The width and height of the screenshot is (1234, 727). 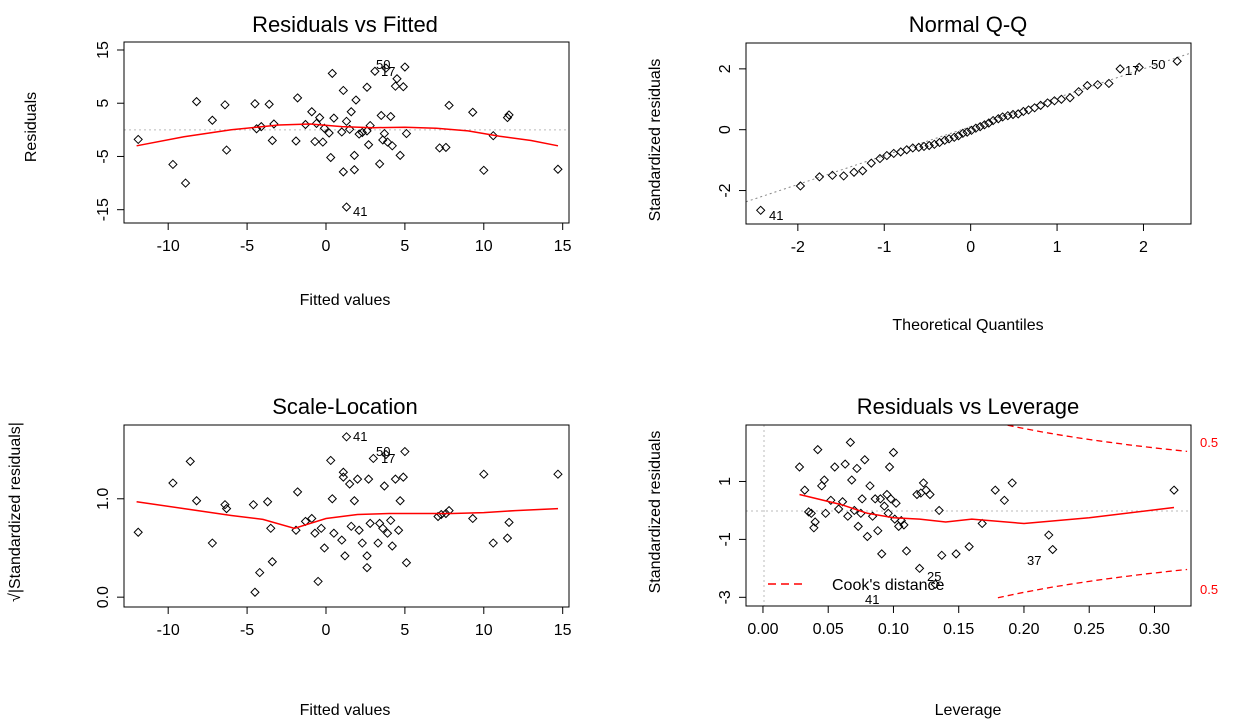 What do you see at coordinates (968, 406) in the screenshot?
I see `chart-title: Residuals vs Leverage` at bounding box center [968, 406].